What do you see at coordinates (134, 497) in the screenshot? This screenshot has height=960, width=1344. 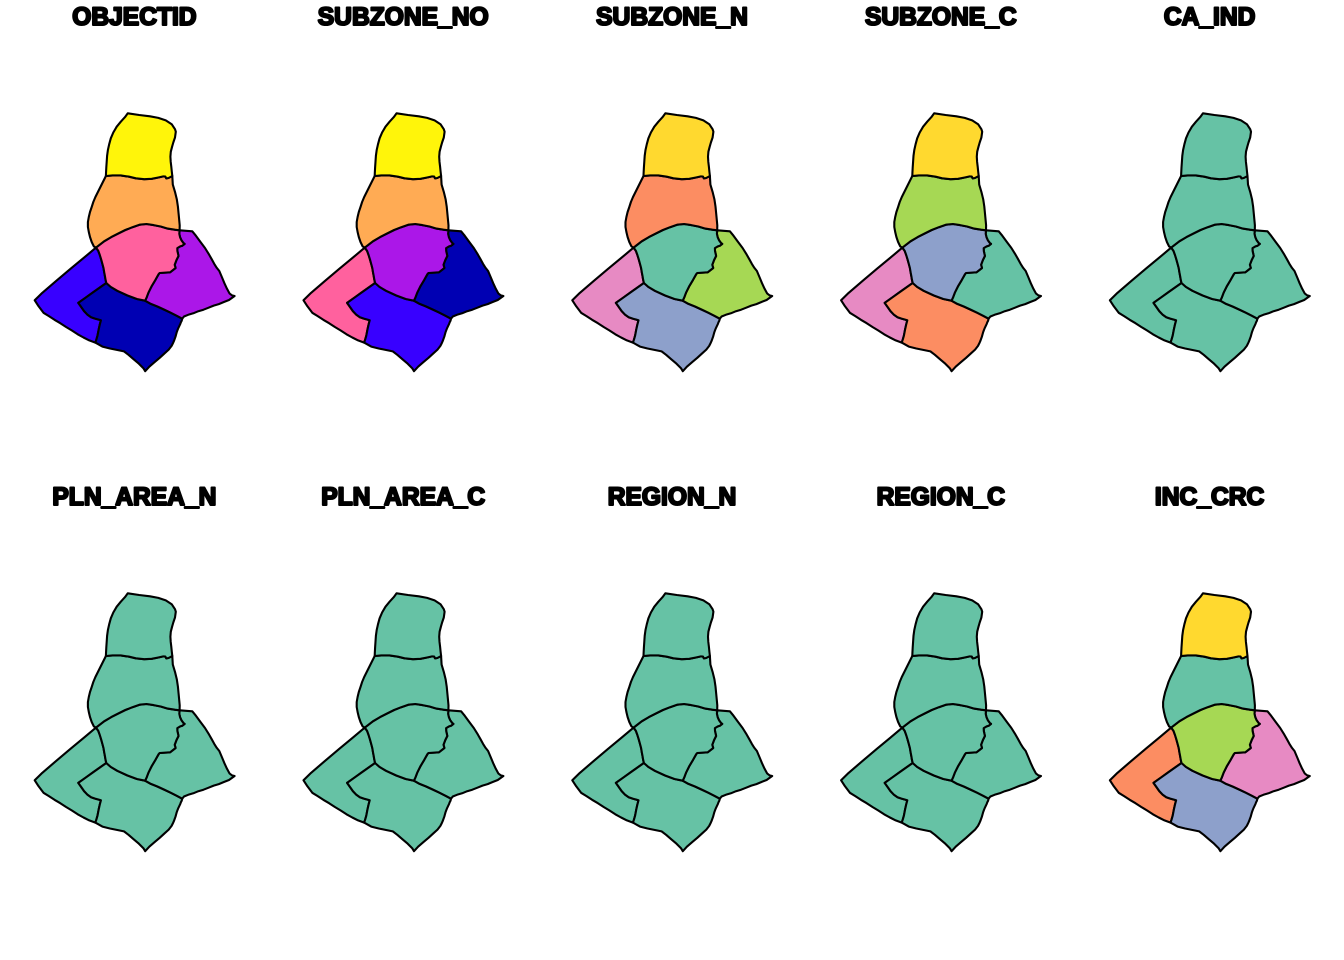 I see `svg-text: PLN_AREA_N` at bounding box center [134, 497].